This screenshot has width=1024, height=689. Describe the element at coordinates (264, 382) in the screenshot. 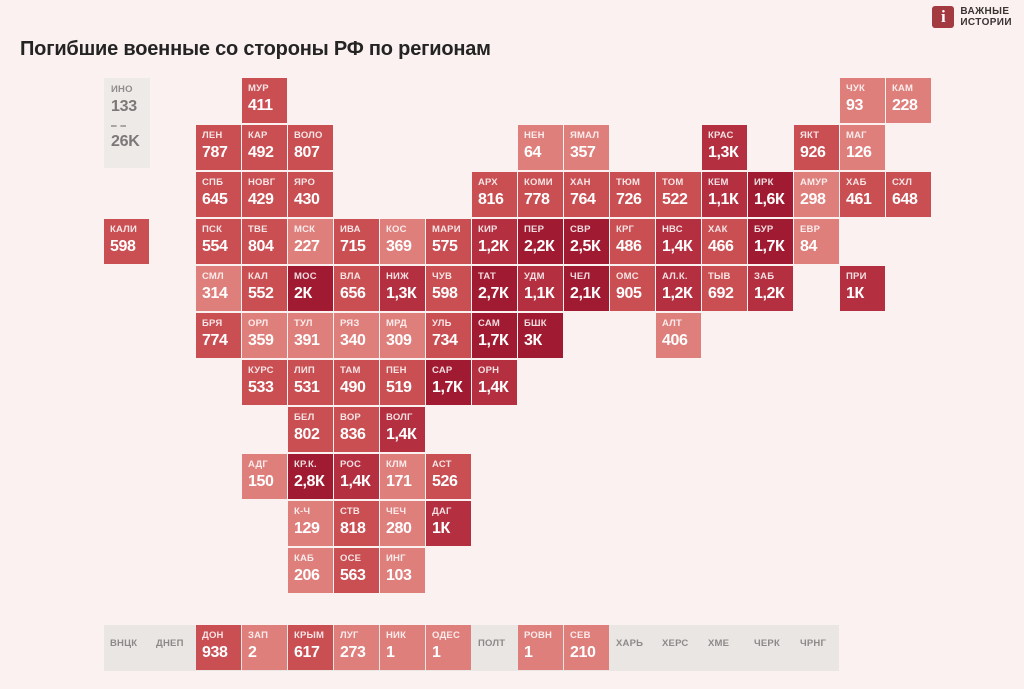

I see `region-tile: КУРС 533` at that location.